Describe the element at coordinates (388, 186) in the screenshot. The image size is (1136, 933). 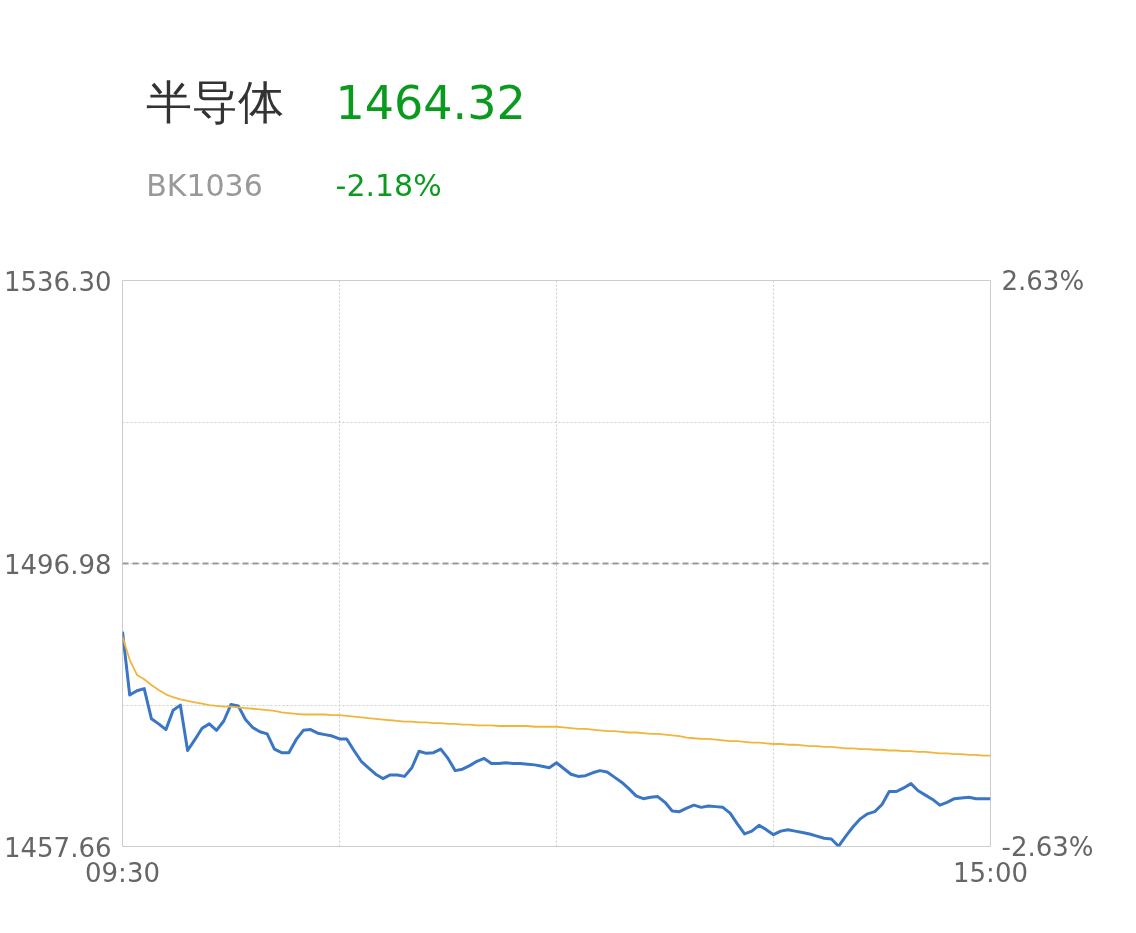
I see `text: -2.18%` at that location.